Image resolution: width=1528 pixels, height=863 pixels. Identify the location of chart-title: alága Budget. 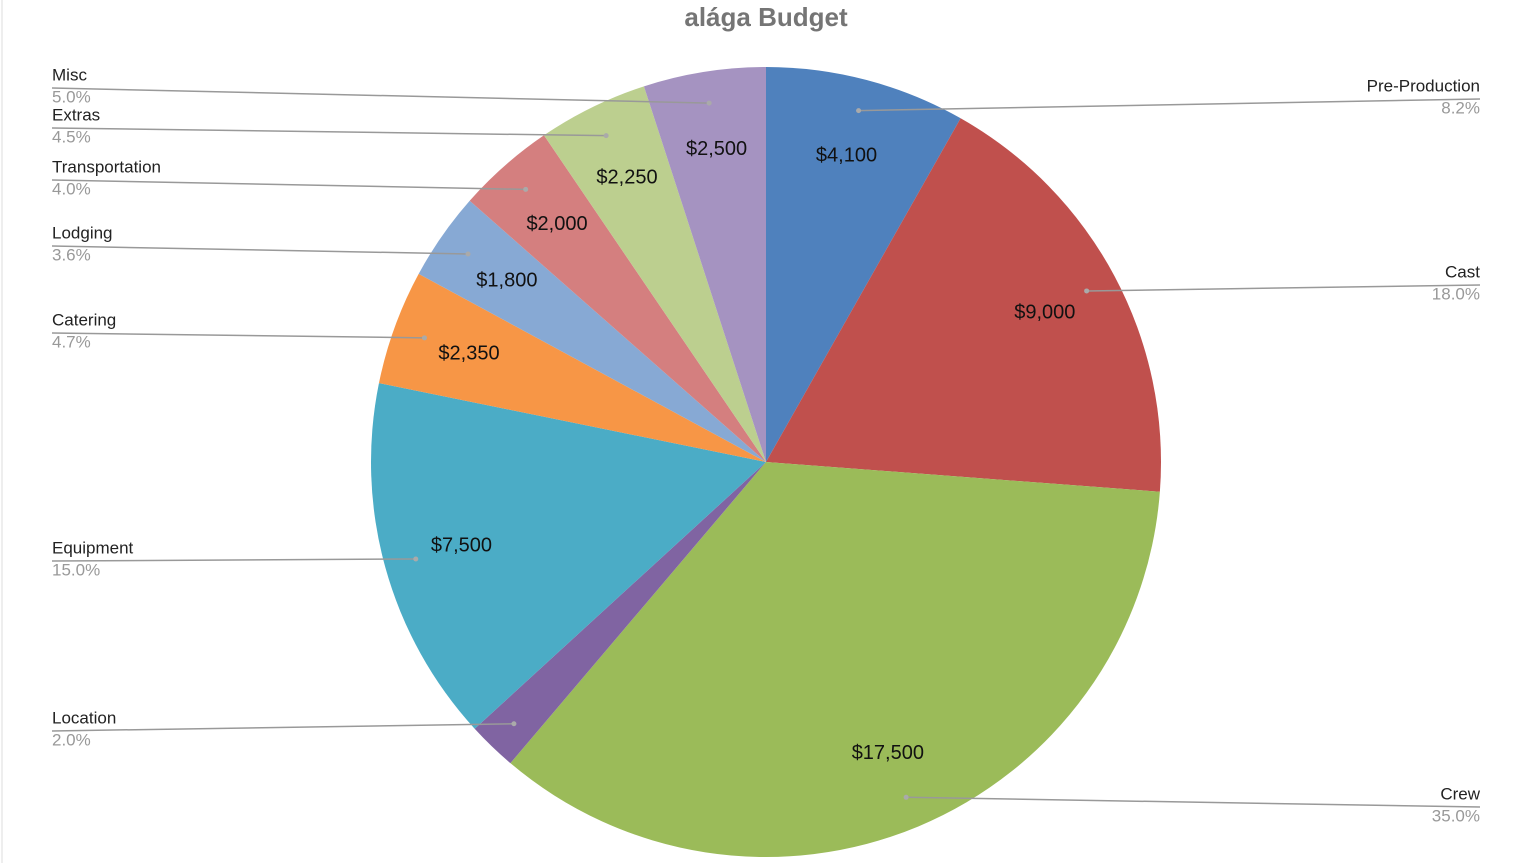
(766, 17).